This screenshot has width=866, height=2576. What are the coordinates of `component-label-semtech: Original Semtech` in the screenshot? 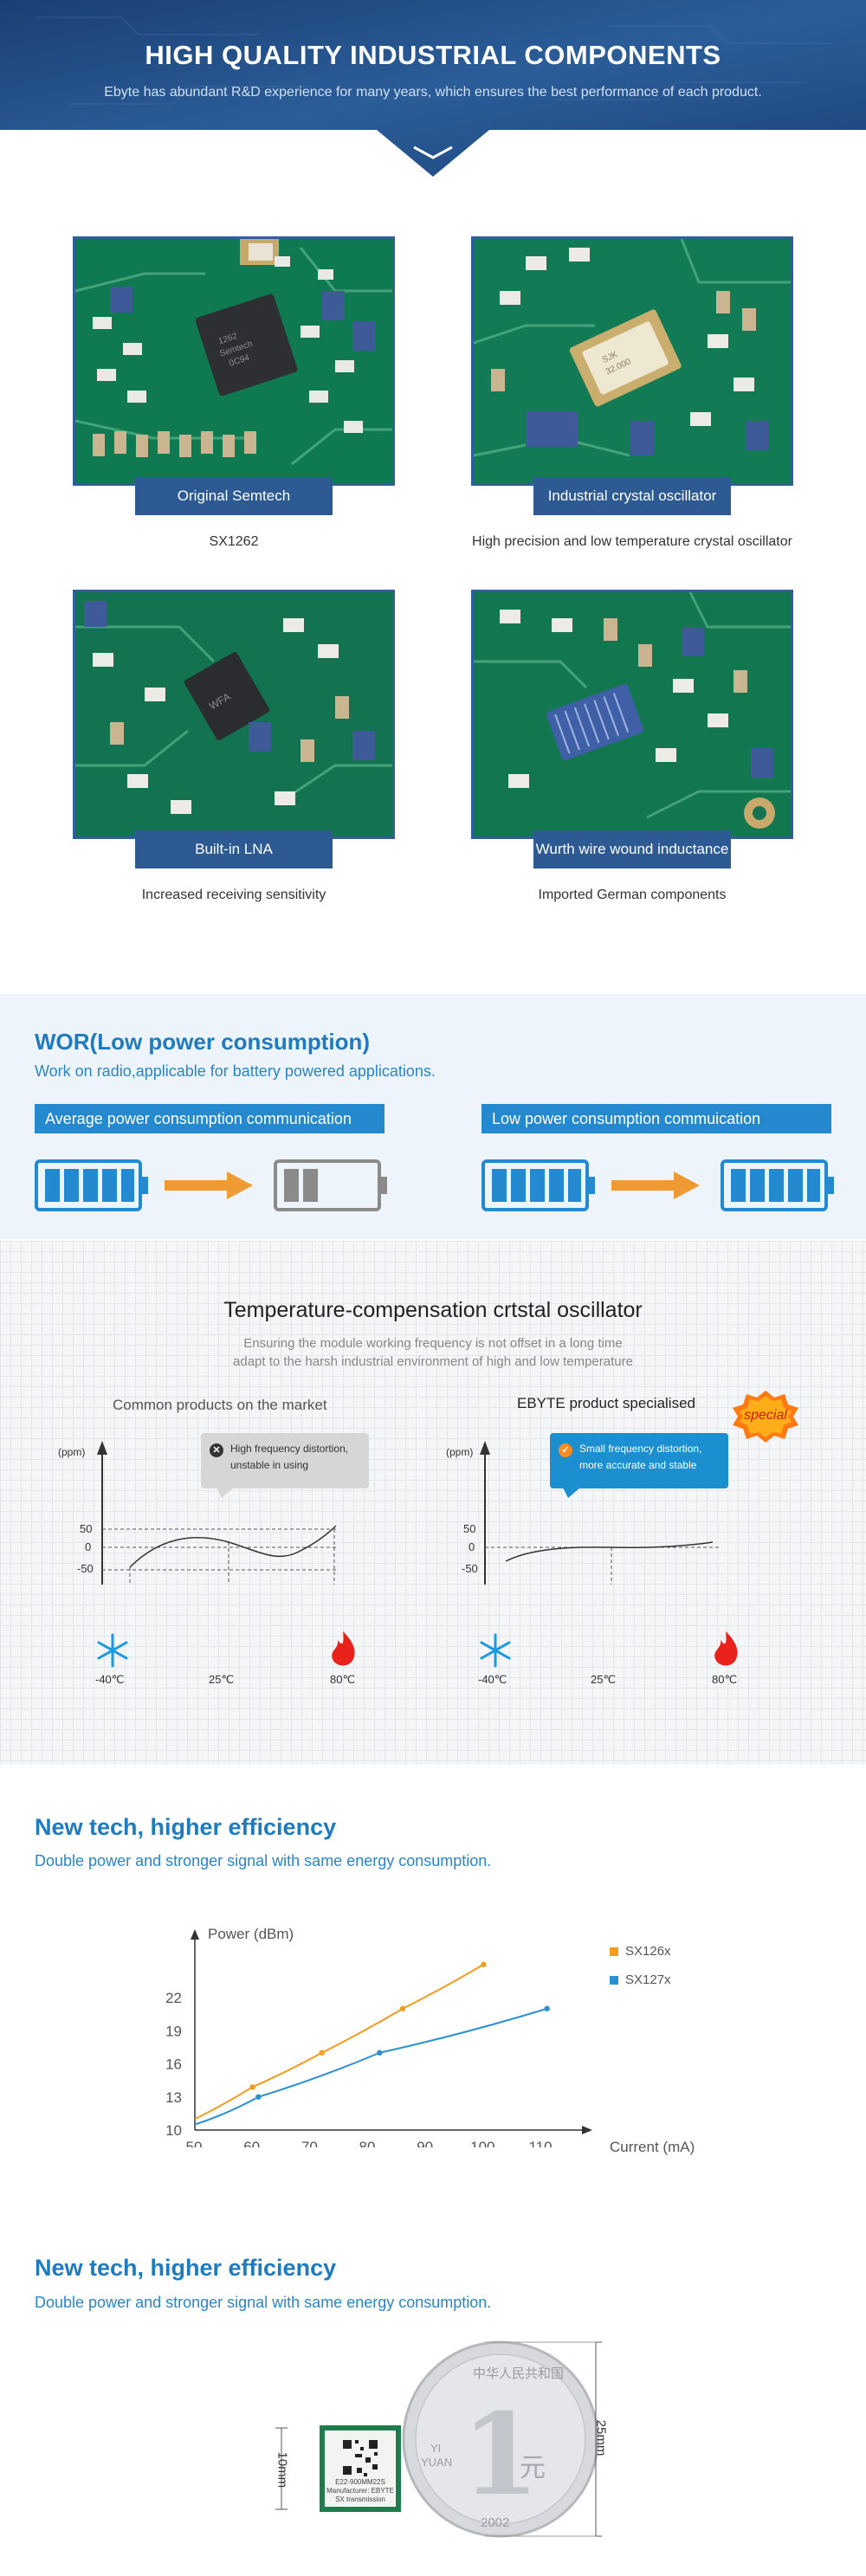 It's located at (234, 496).